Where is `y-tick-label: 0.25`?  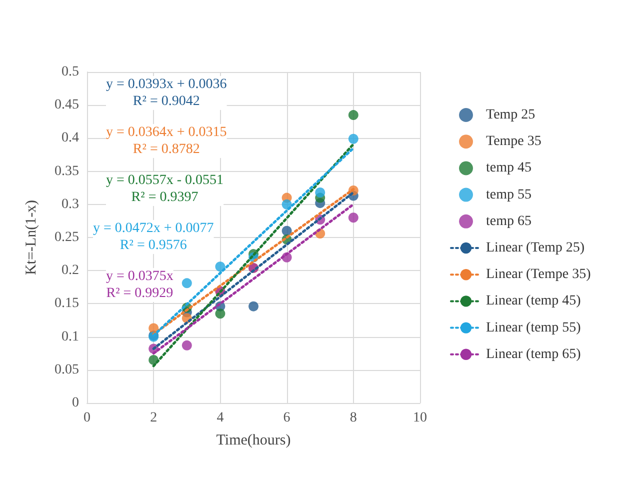
y-tick-label: 0.25 is located at coordinates (66, 237).